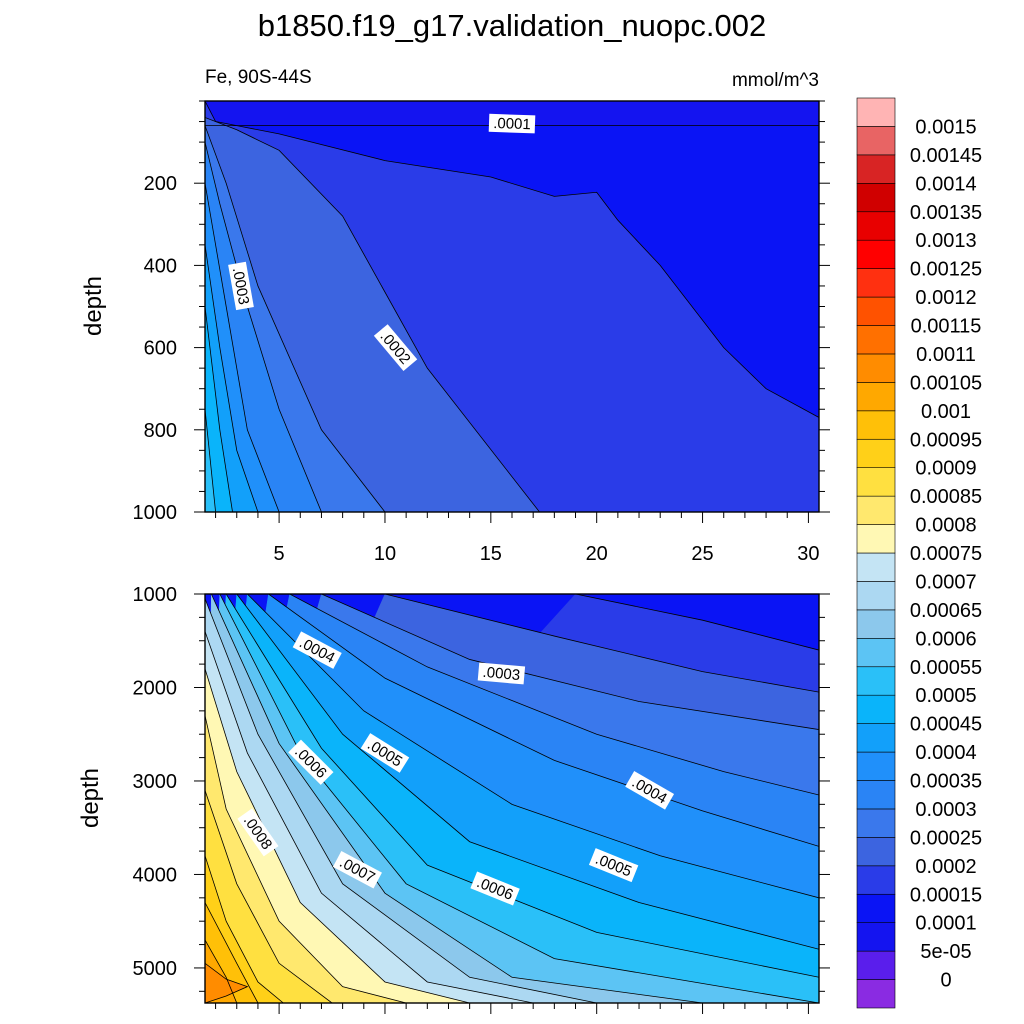 The width and height of the screenshot is (1024, 1024). Describe the element at coordinates (702, 554) in the screenshot. I see `x-tick-label: 25` at that location.